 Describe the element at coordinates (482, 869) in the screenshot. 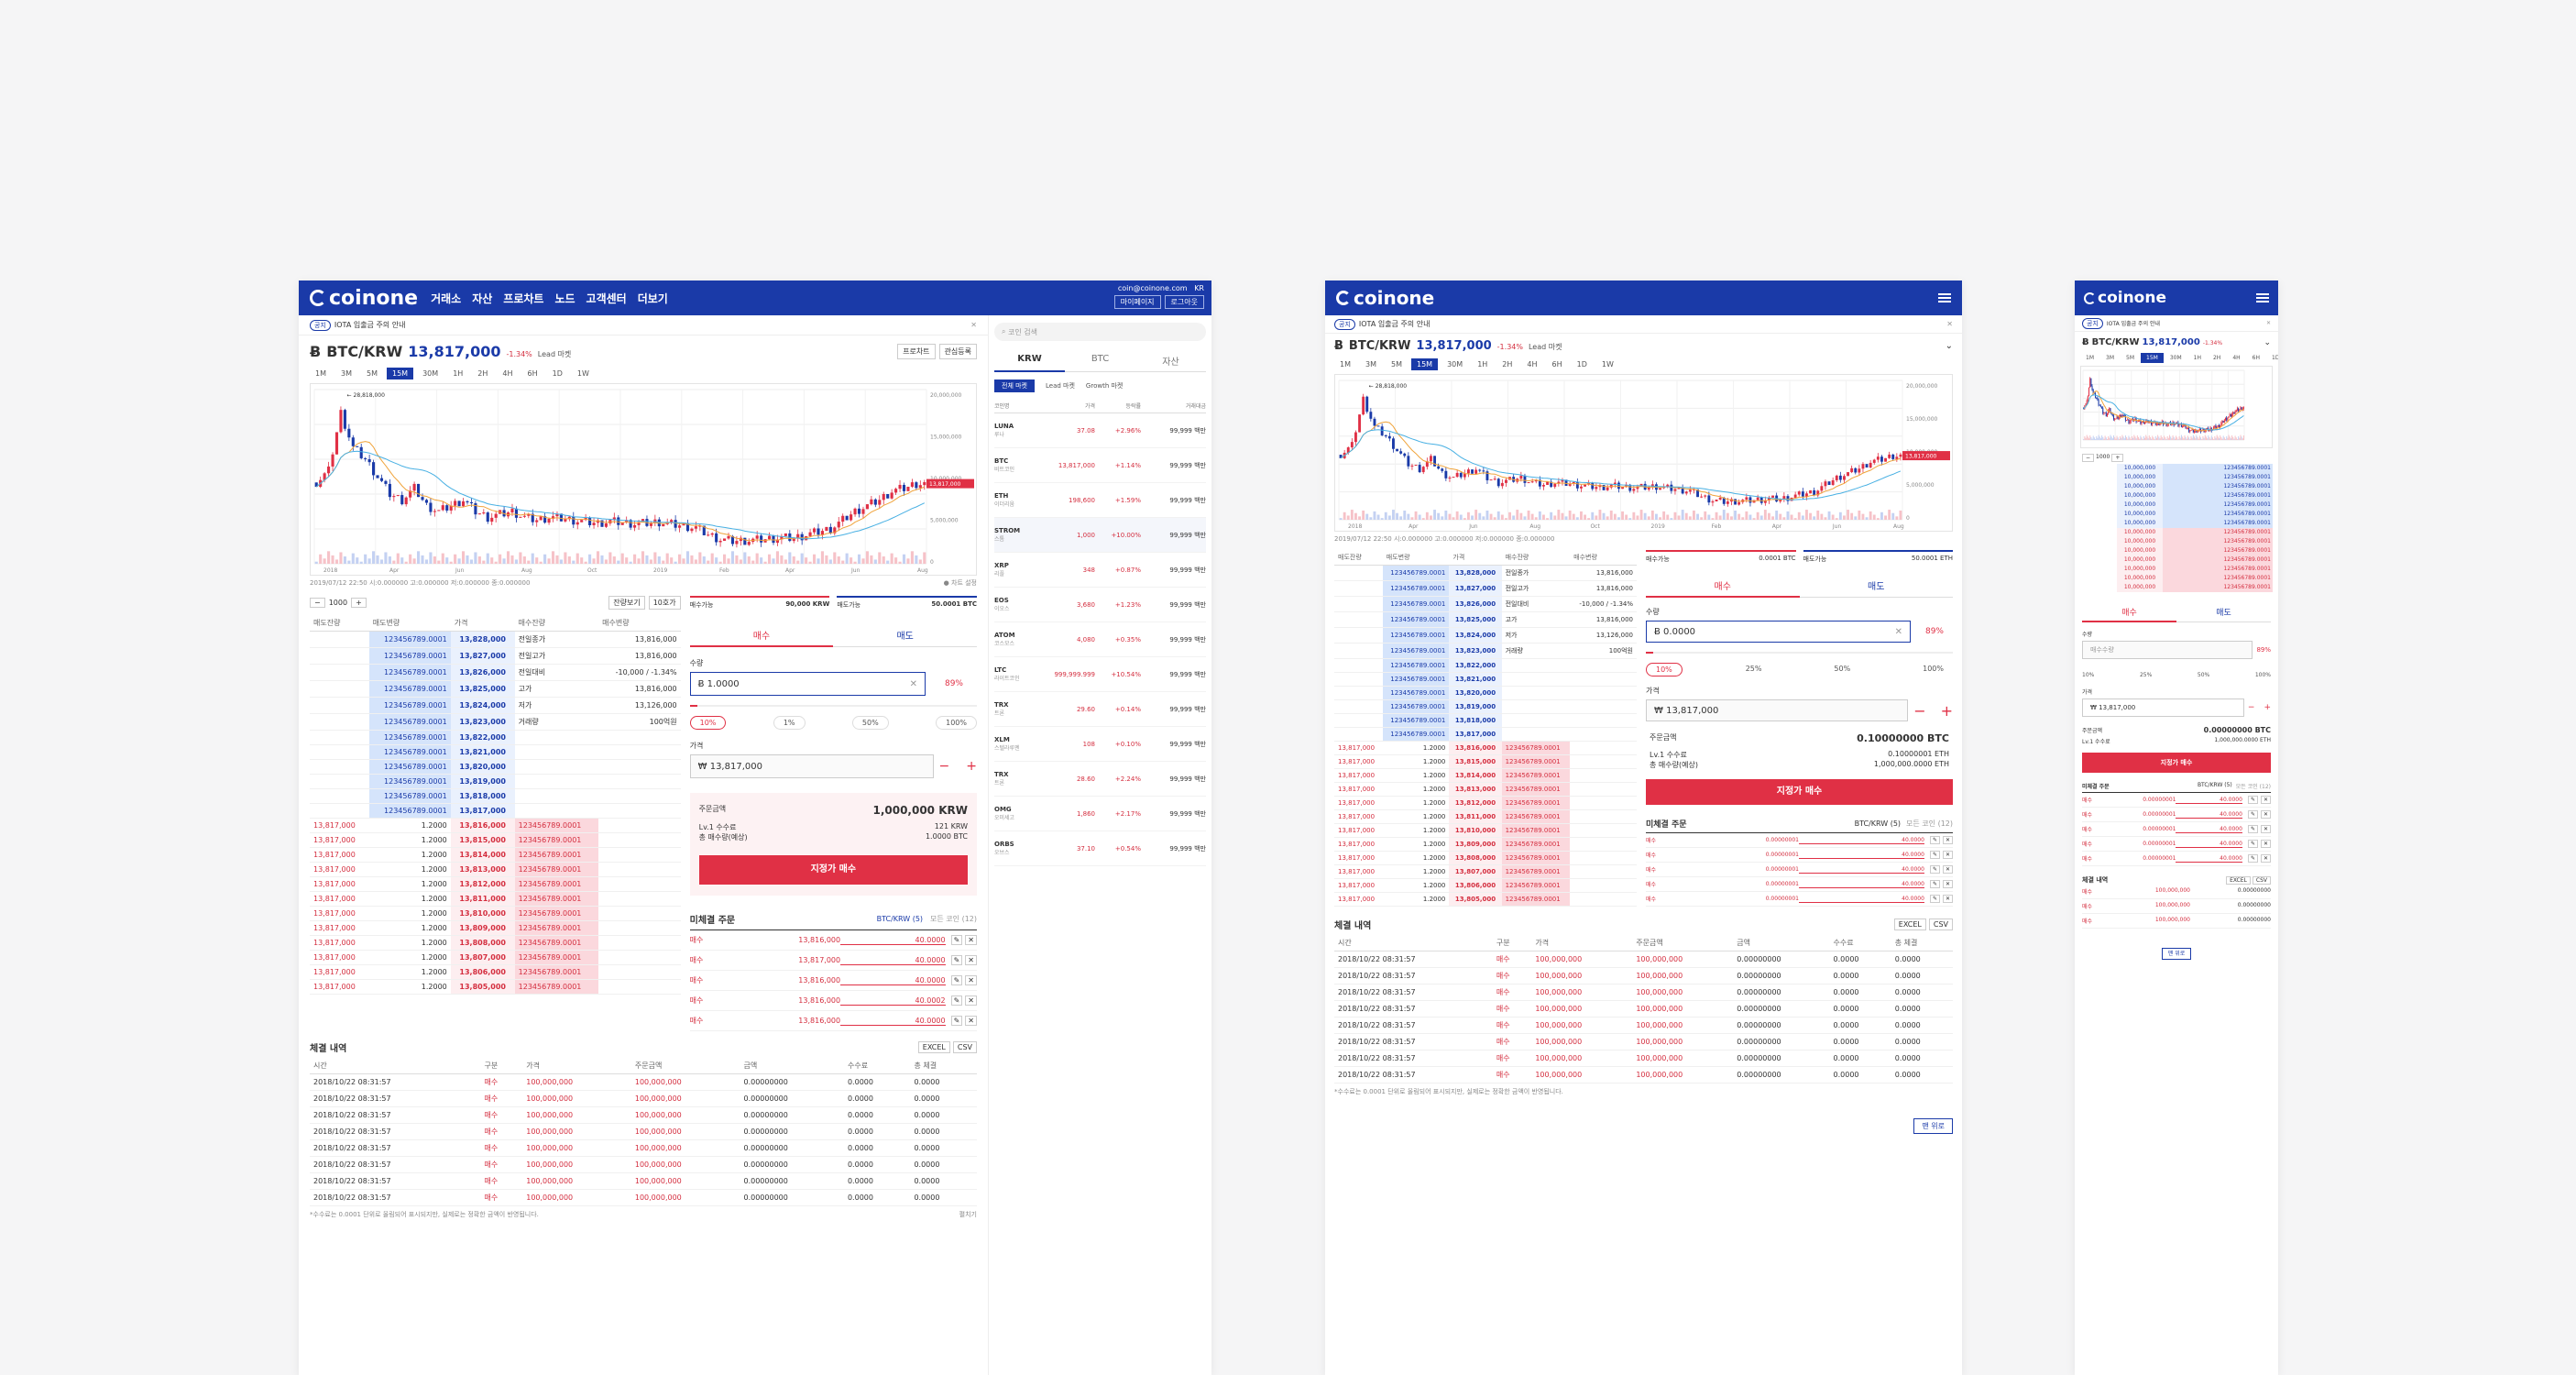

I see `bid-price: 13,813,000` at that location.